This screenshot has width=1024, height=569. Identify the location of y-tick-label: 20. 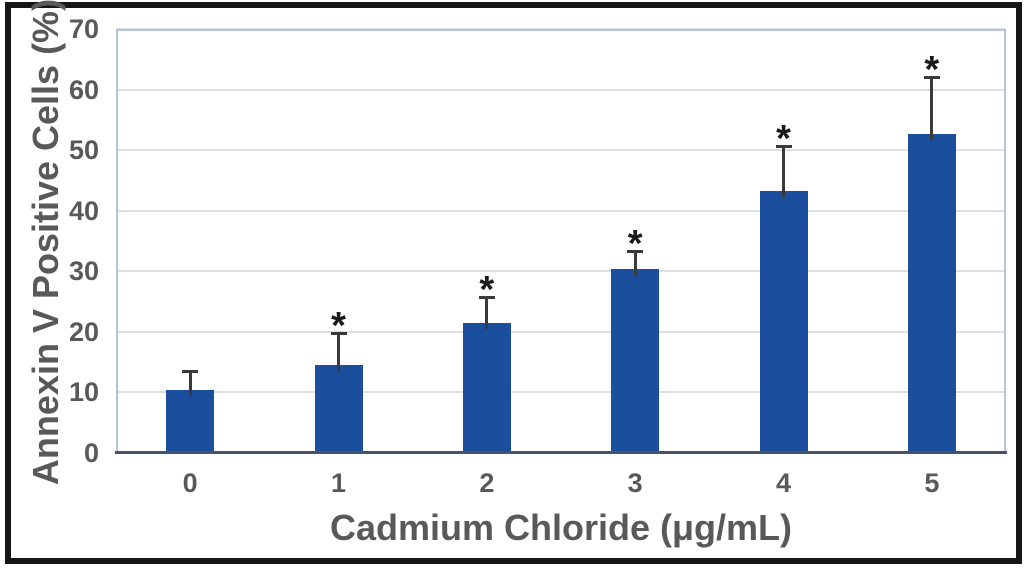
(83, 331).